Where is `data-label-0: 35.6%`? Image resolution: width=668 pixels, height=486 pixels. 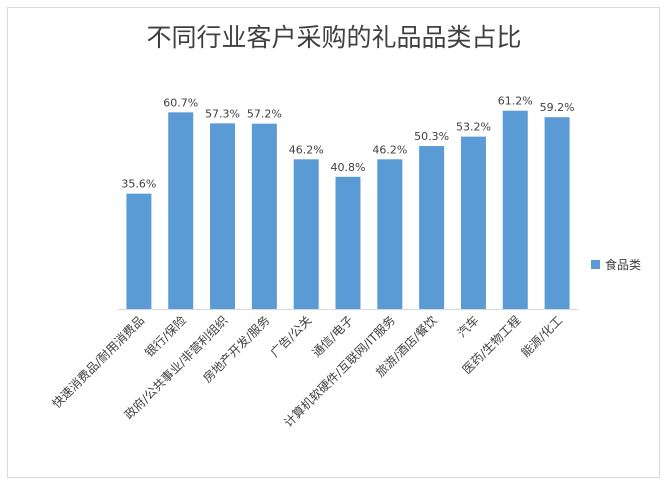
data-label-0: 35.6% is located at coordinates (138, 184).